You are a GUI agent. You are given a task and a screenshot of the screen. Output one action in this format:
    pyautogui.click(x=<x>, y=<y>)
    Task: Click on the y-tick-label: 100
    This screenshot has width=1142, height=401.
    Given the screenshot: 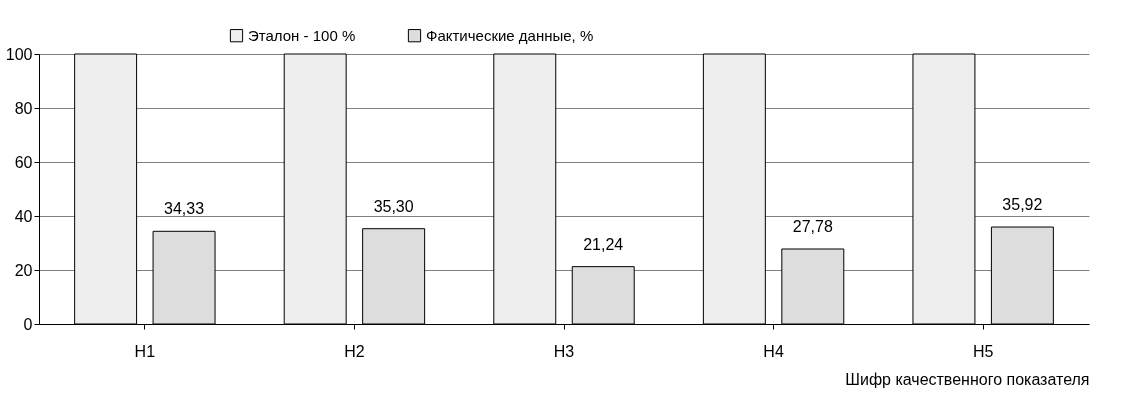 What is the action you would take?
    pyautogui.click(x=19, y=54)
    